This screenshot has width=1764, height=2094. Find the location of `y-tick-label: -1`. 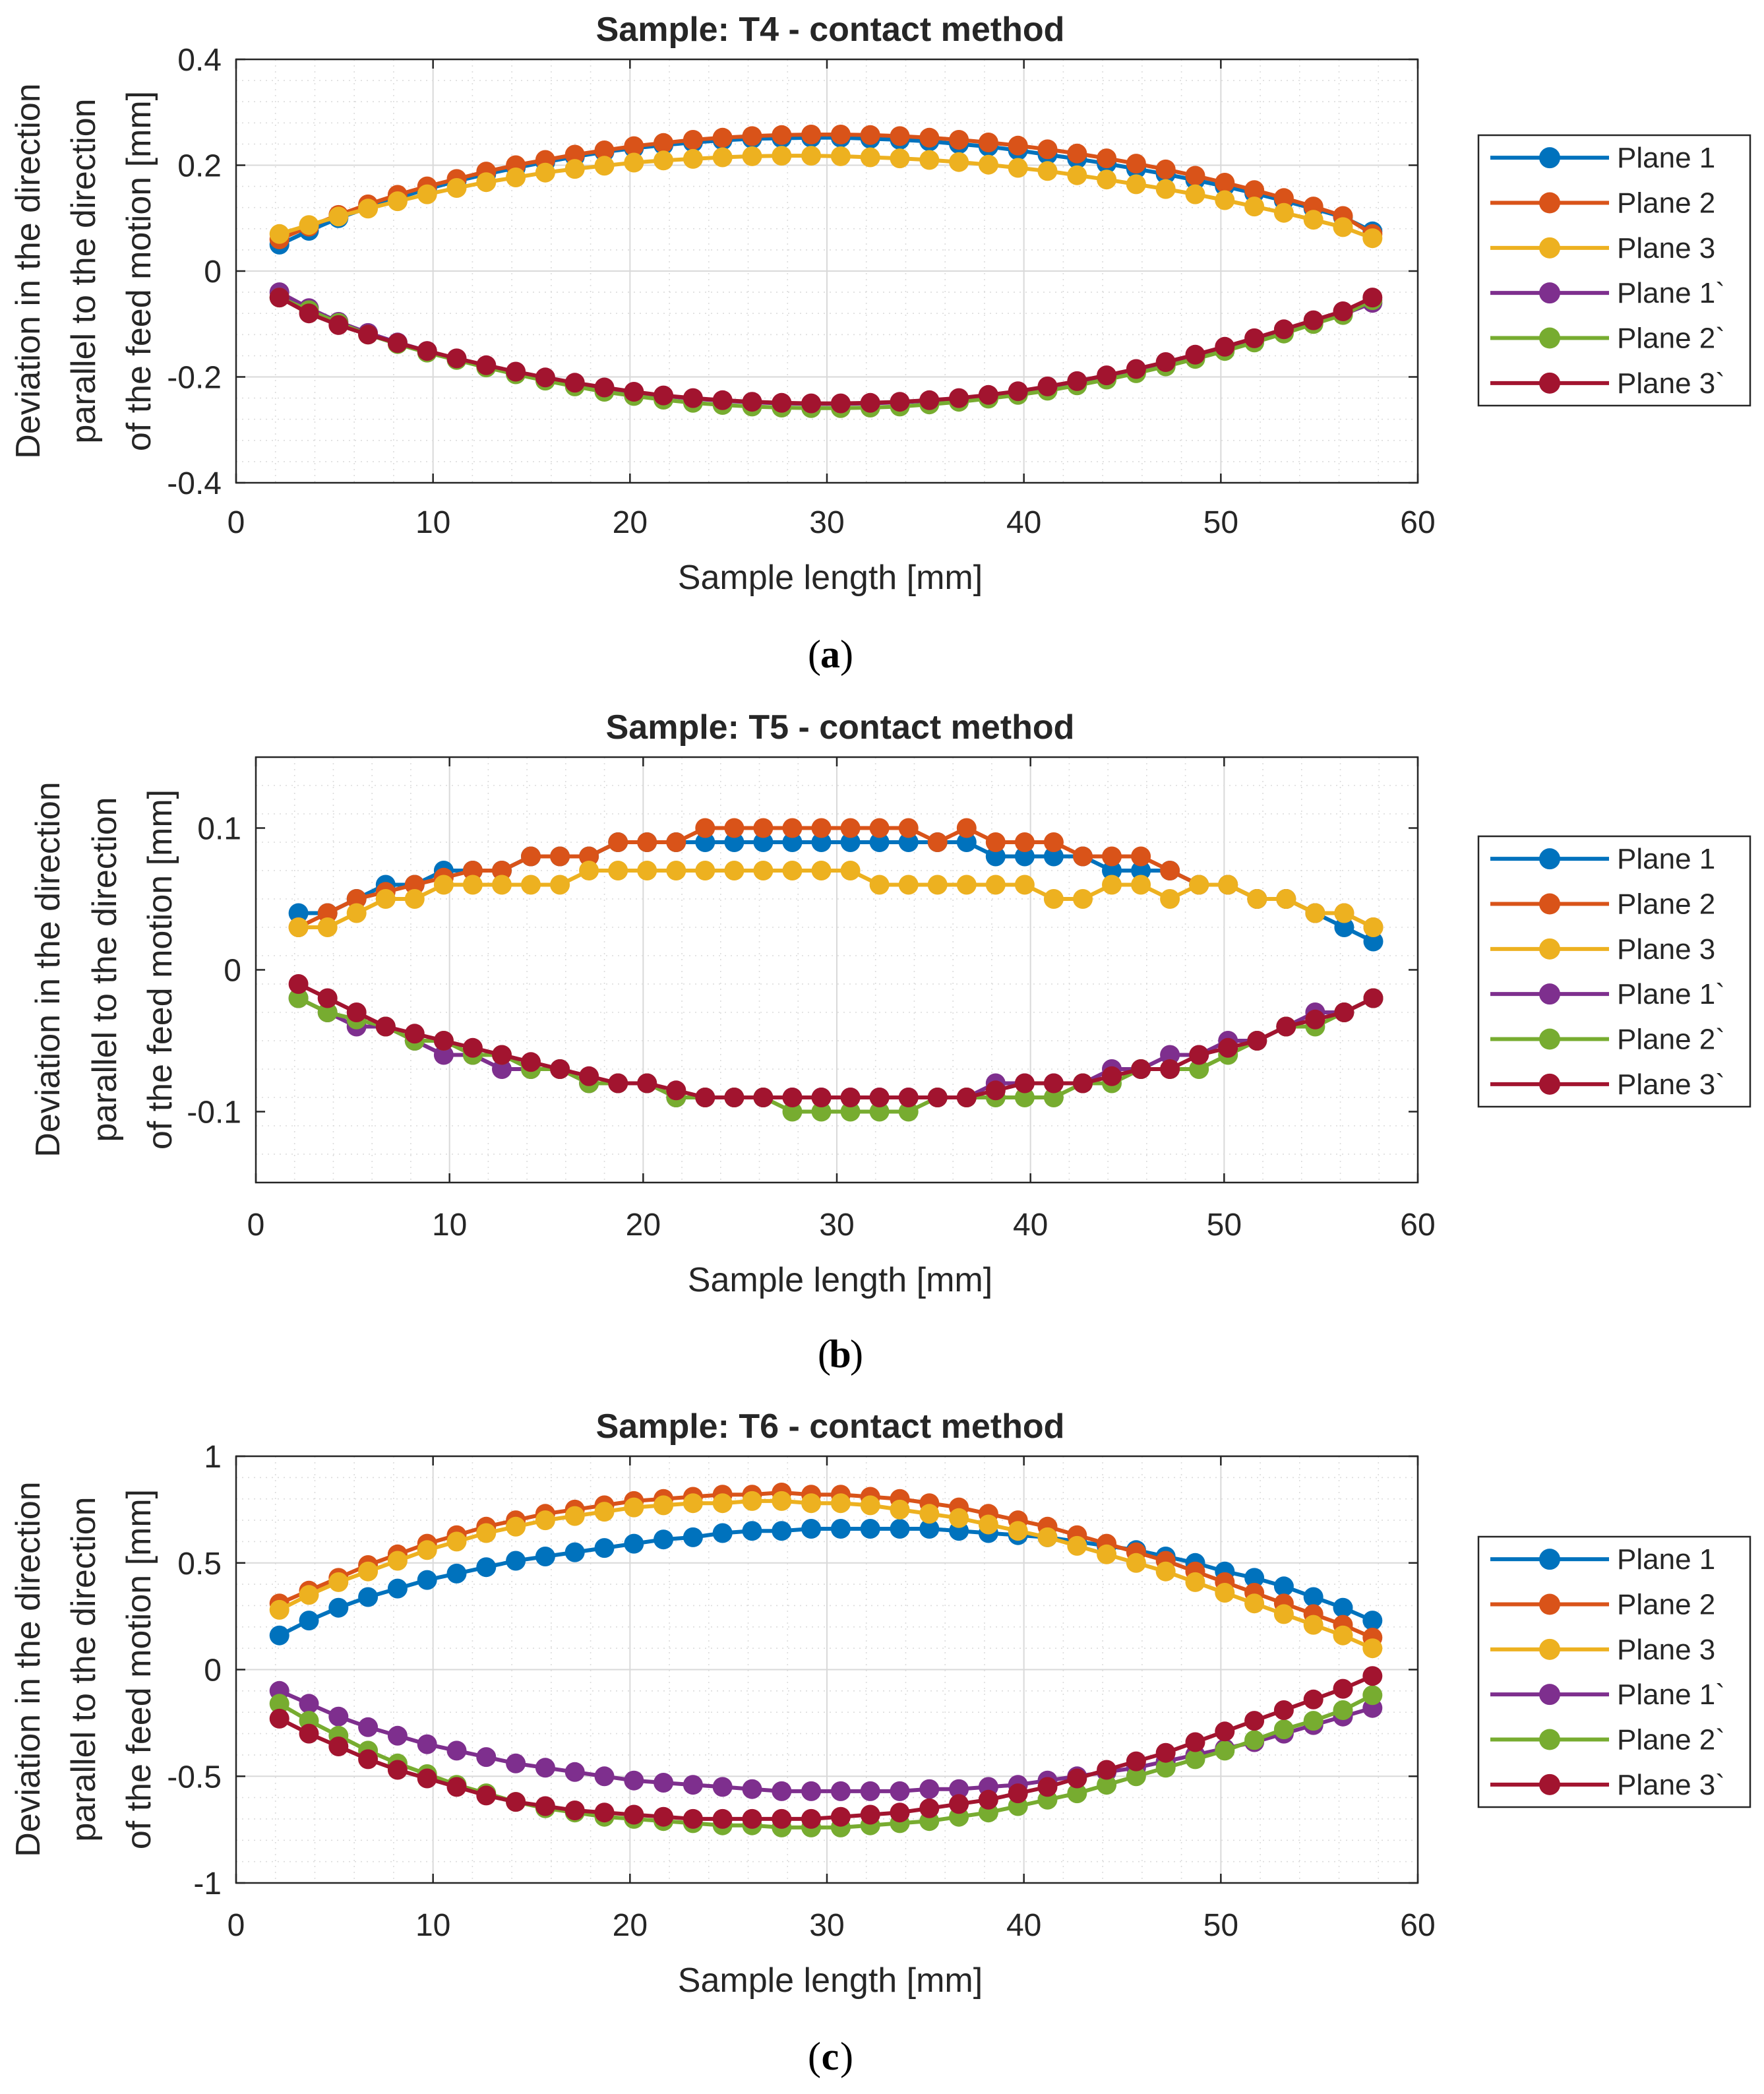

y-tick-label: -1 is located at coordinates (207, 1883).